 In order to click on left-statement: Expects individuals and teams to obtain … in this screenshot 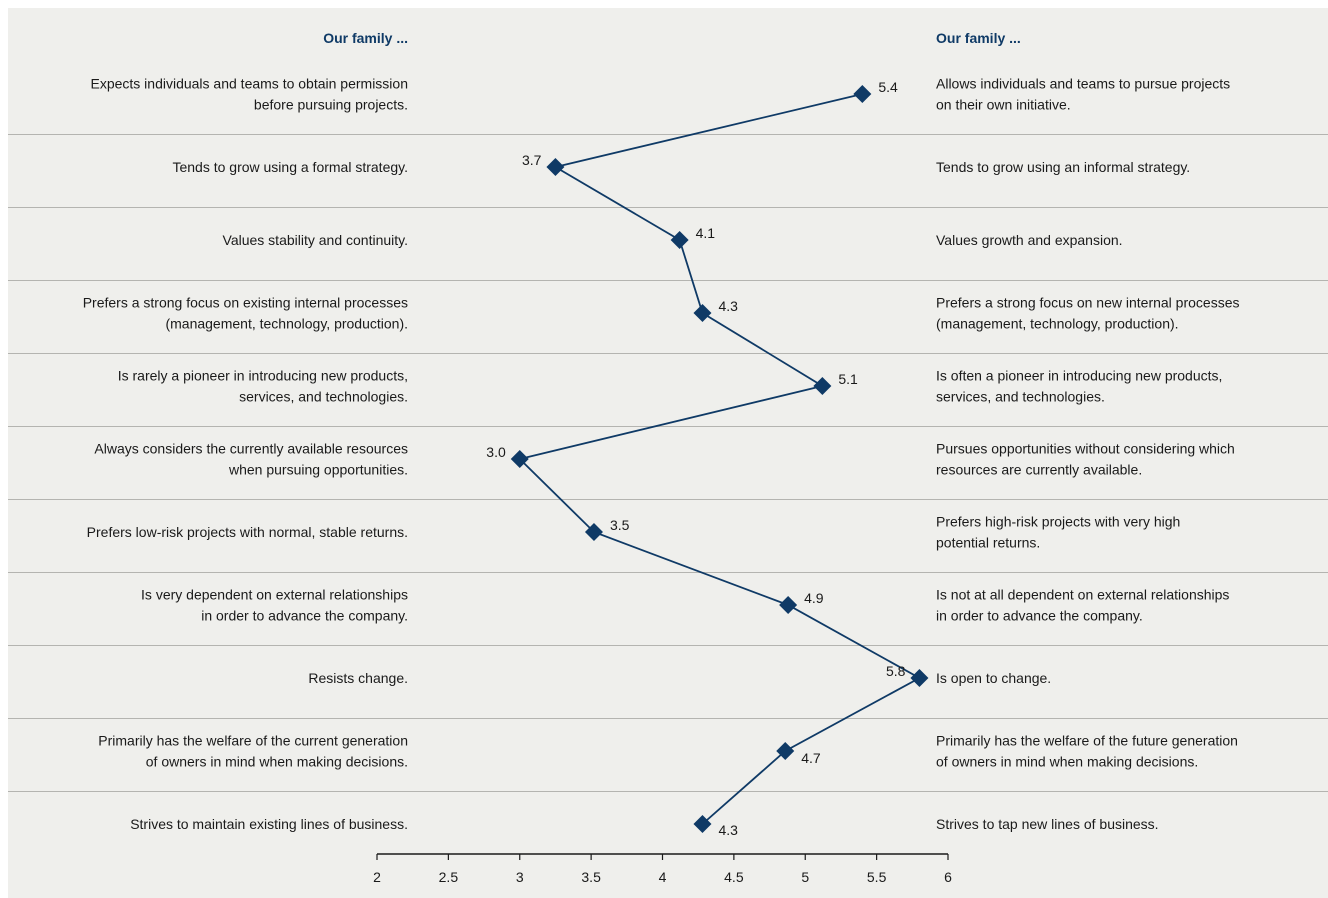, I will do `click(249, 84)`.